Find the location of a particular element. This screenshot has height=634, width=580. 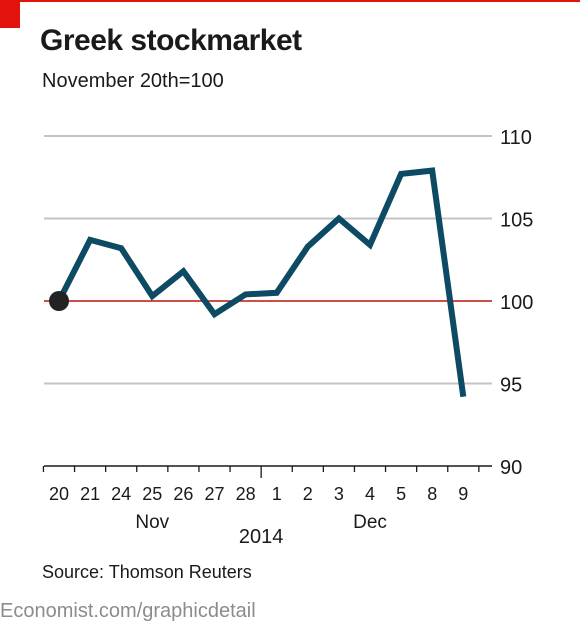

y-tick-label: 110 is located at coordinates (516, 138).